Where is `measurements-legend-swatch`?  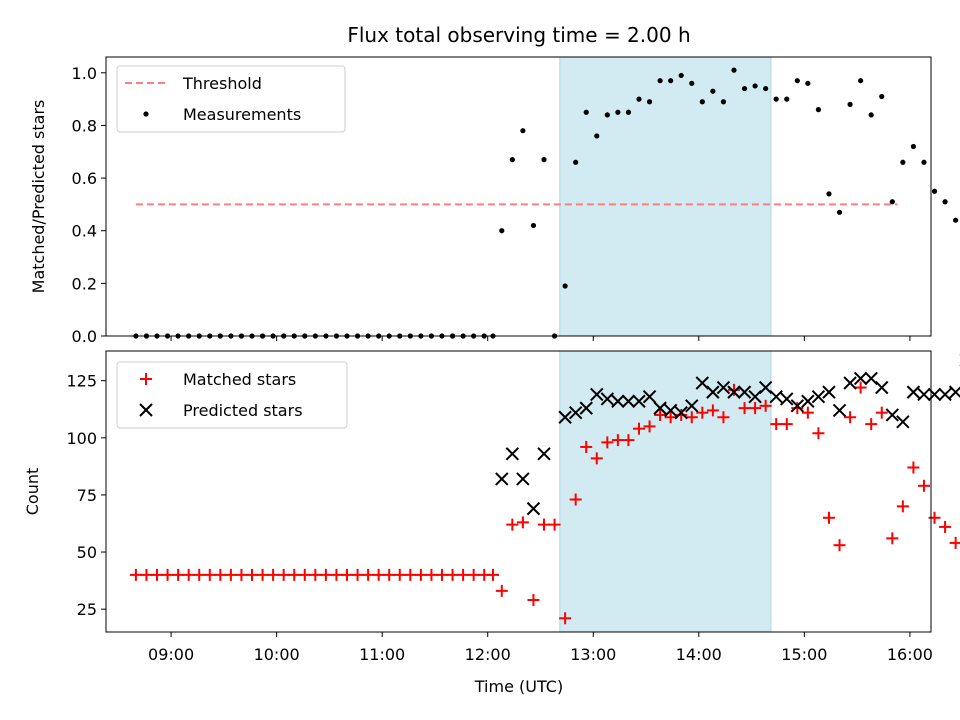 measurements-legend-swatch is located at coordinates (146, 114).